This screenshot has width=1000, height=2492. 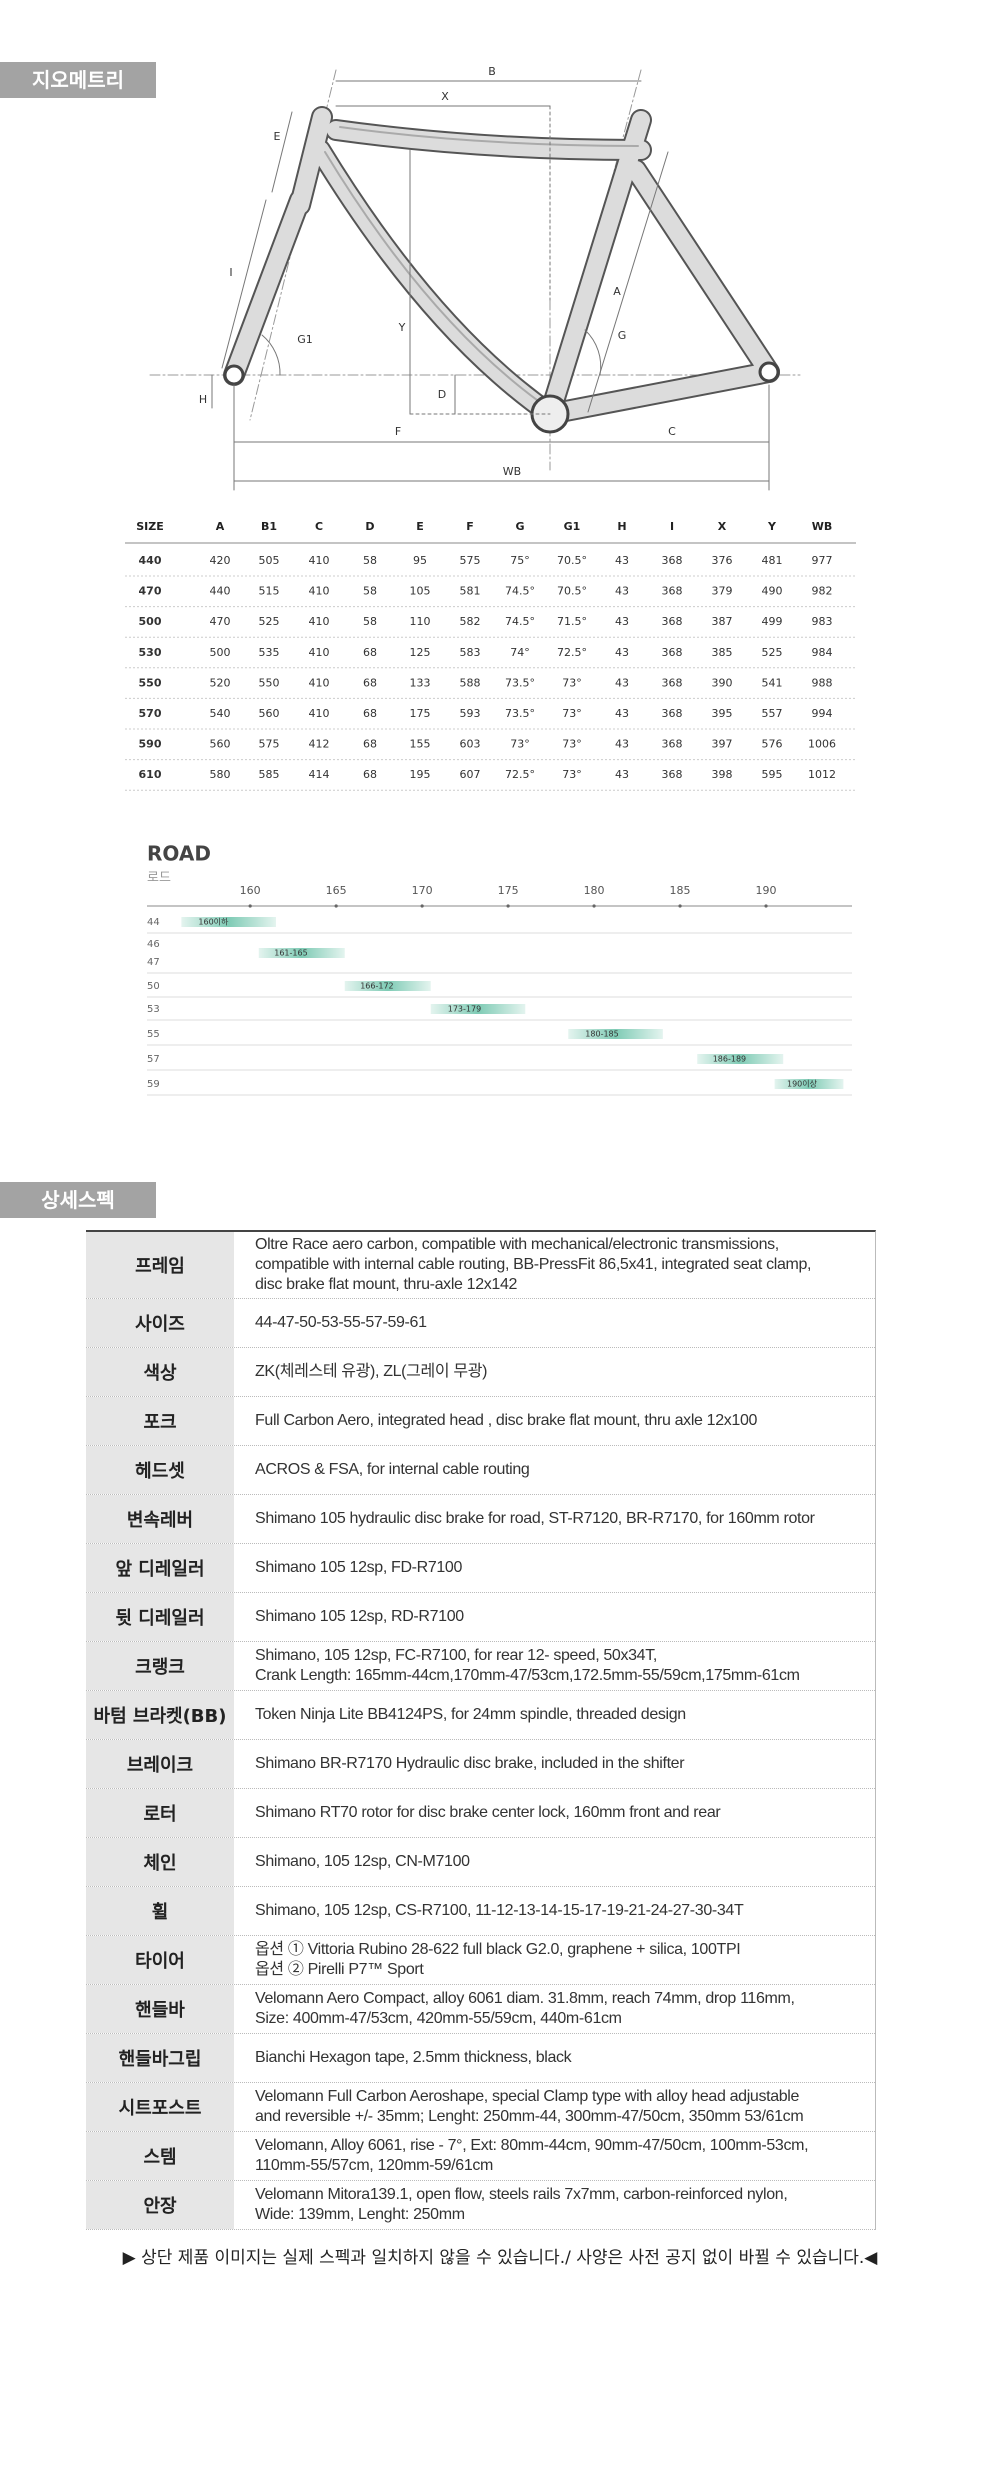 I want to click on table-header: G, so click(x=519, y=526).